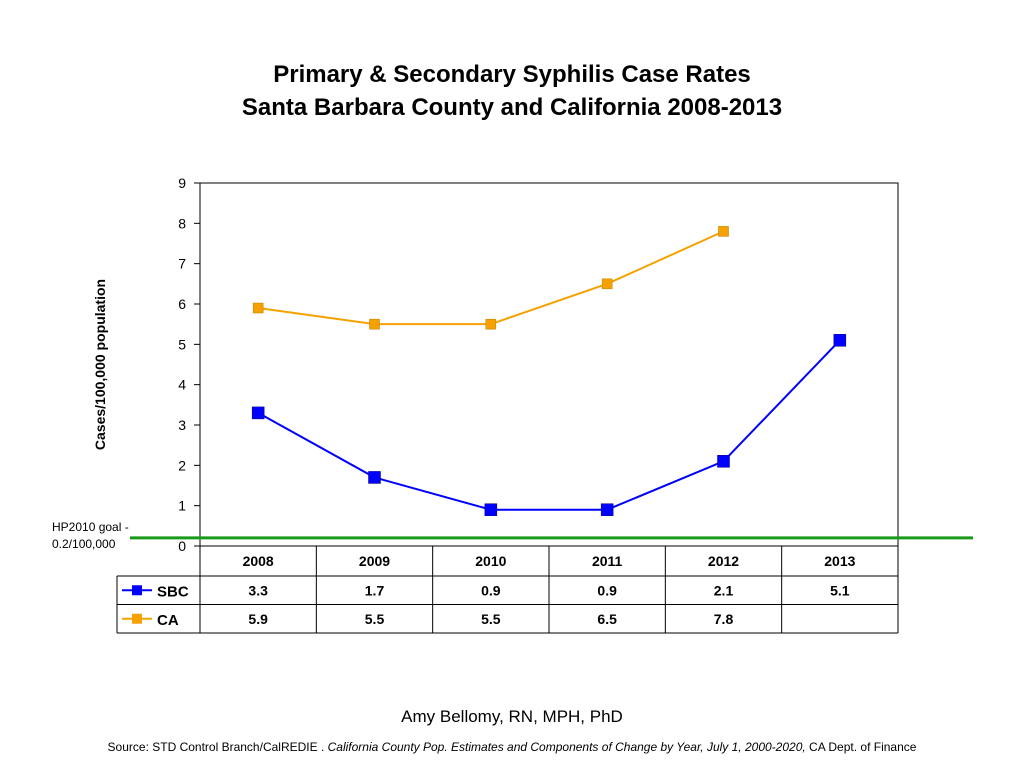  Describe the element at coordinates (512, 716) in the screenshot. I see `author-credit: Amy Bellomy, RN, MPH, PhD` at that location.